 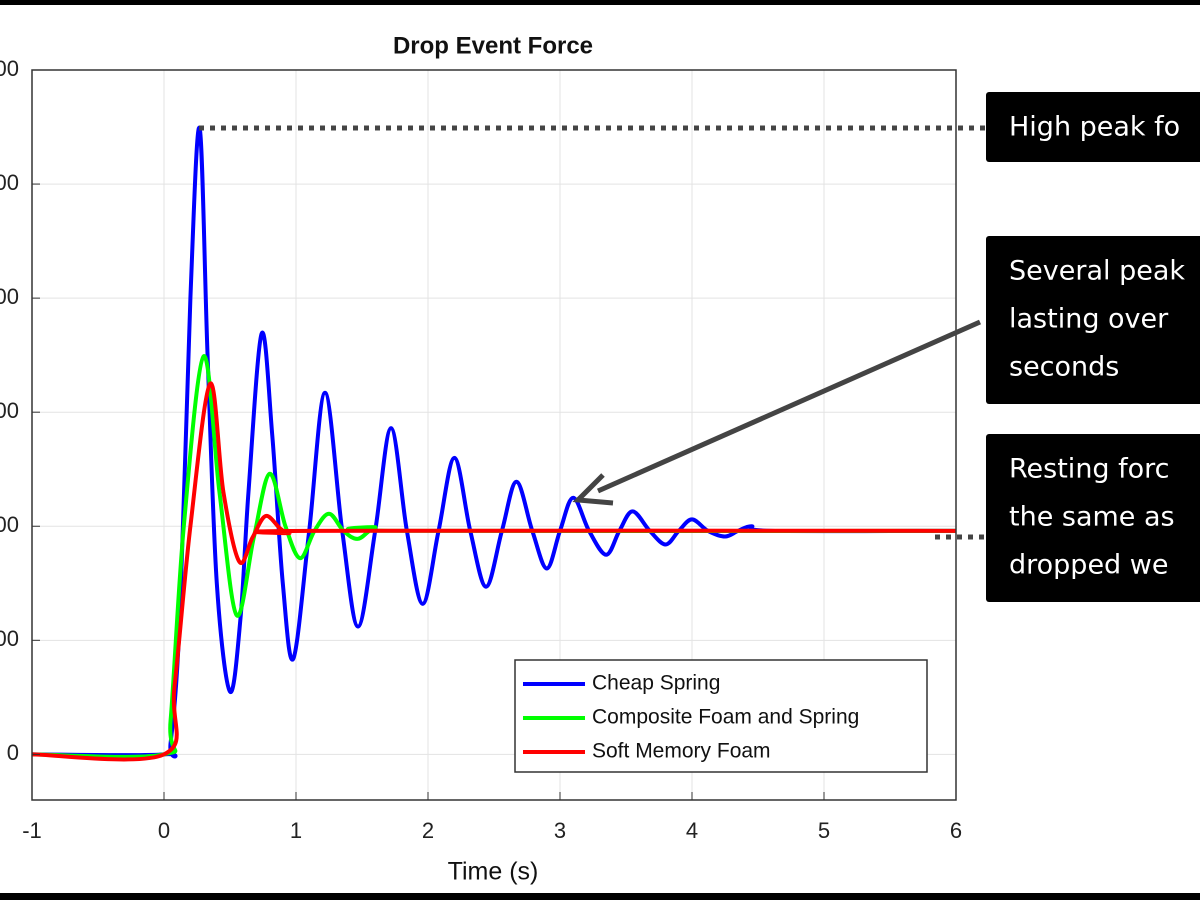 I want to click on top-bar, so click(x=600, y=2).